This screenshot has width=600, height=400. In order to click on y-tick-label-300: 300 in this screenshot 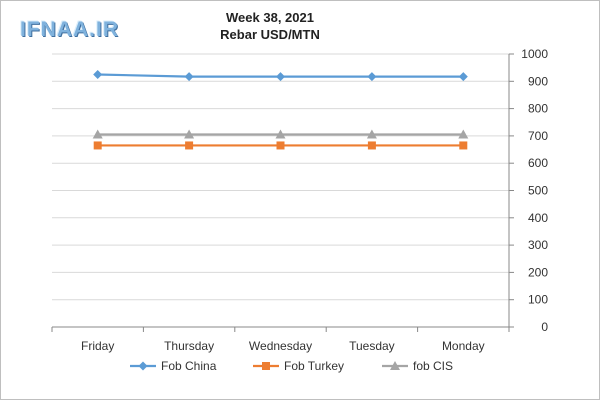, I will do `click(538, 245)`.